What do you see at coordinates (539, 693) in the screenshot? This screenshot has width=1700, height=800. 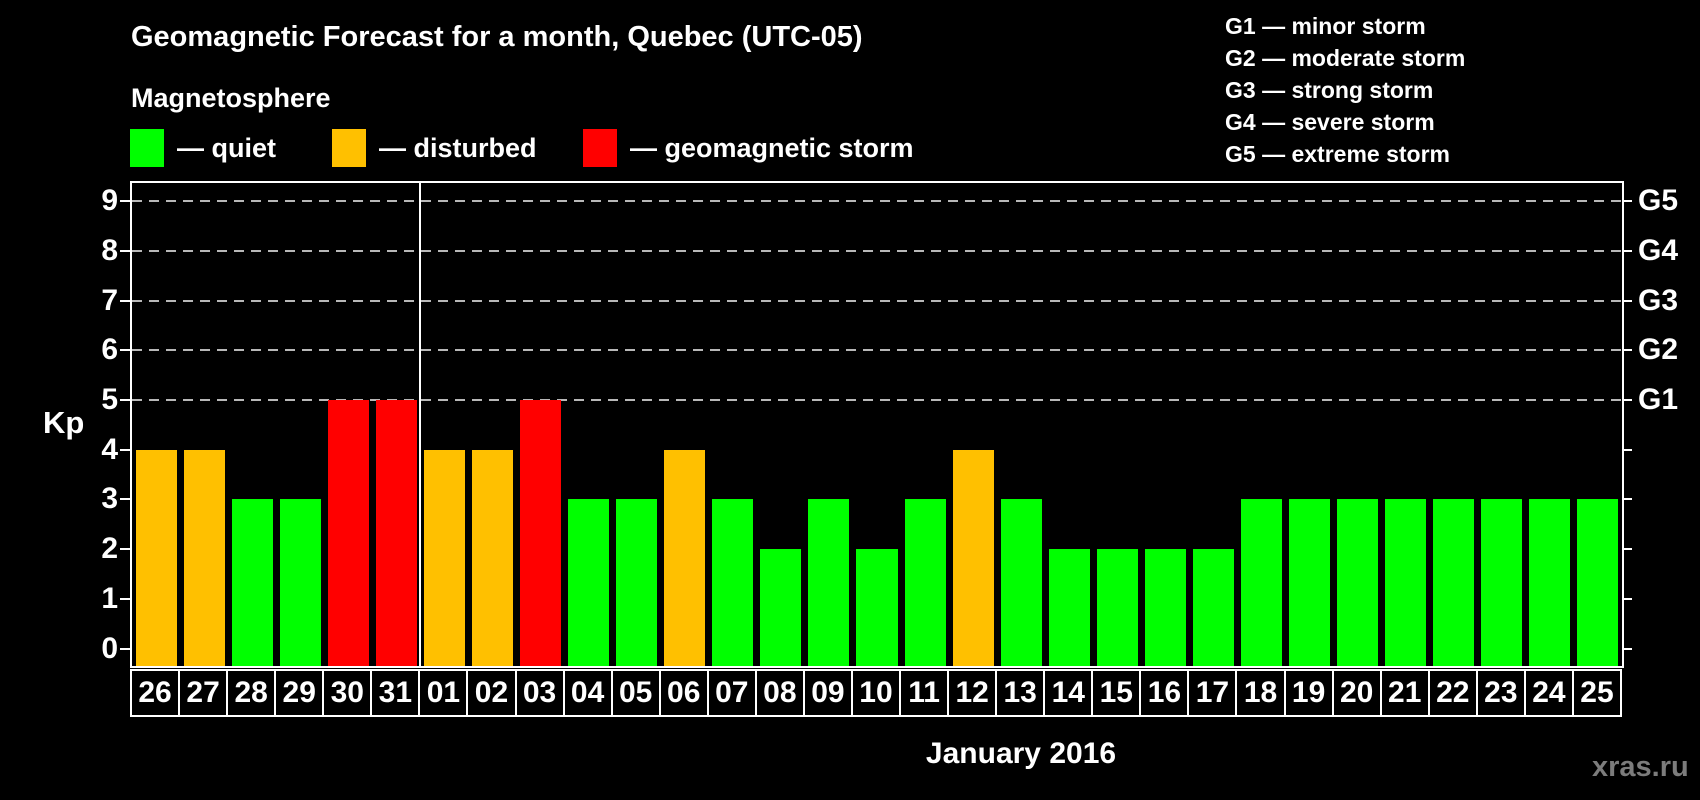 I see `day-label-03: 03` at bounding box center [539, 693].